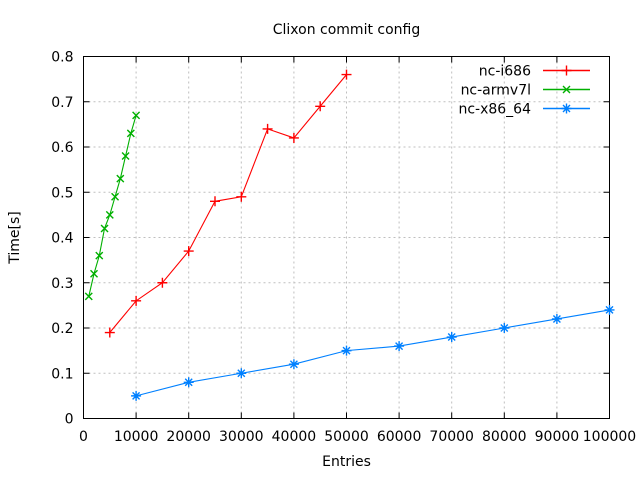 Image resolution: width=640 pixels, height=480 pixels. Describe the element at coordinates (62, 58) in the screenshot. I see `y-tick-label: 0.8` at that location.